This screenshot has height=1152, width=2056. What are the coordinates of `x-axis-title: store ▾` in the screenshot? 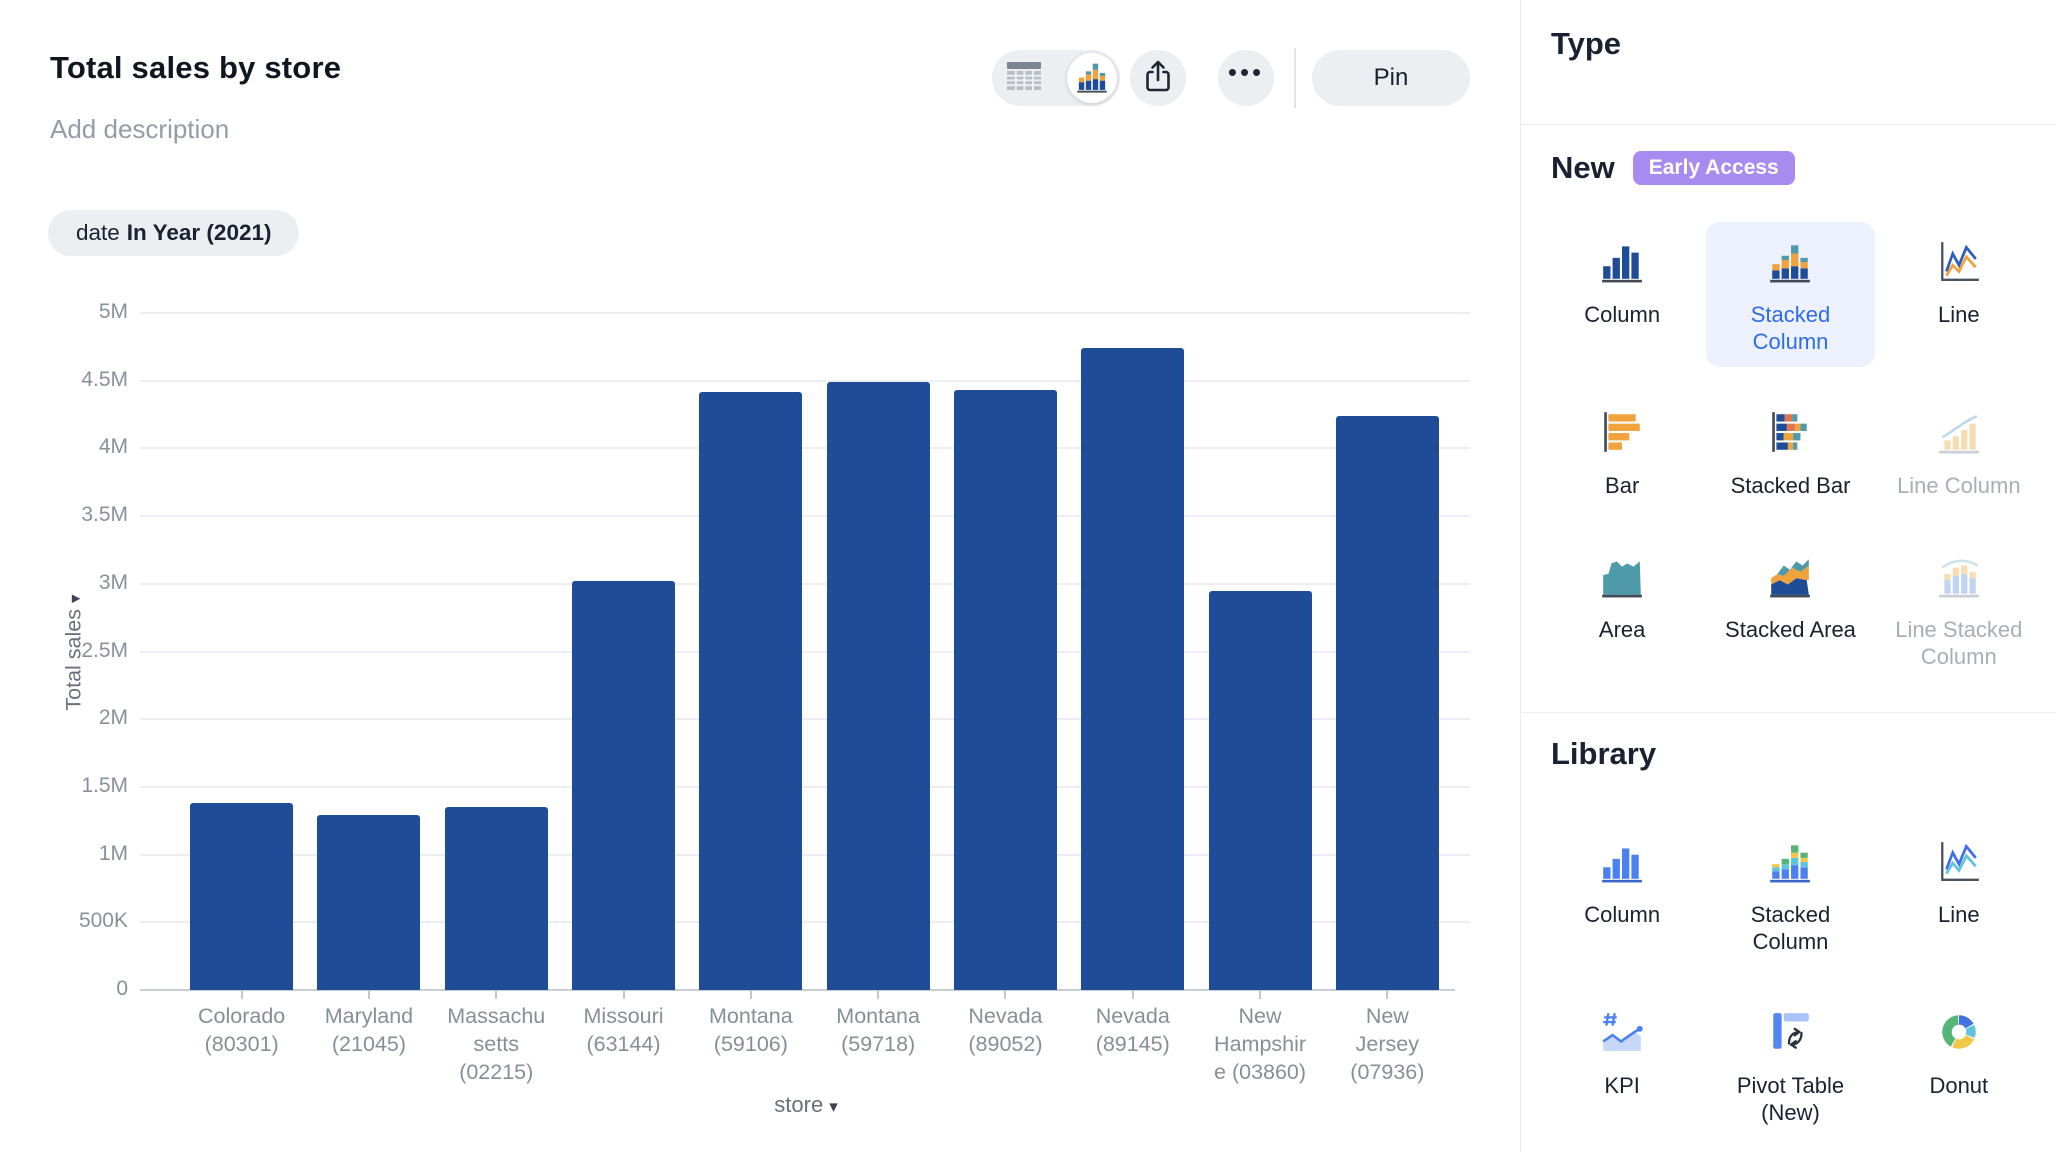 It's located at (806, 1105).